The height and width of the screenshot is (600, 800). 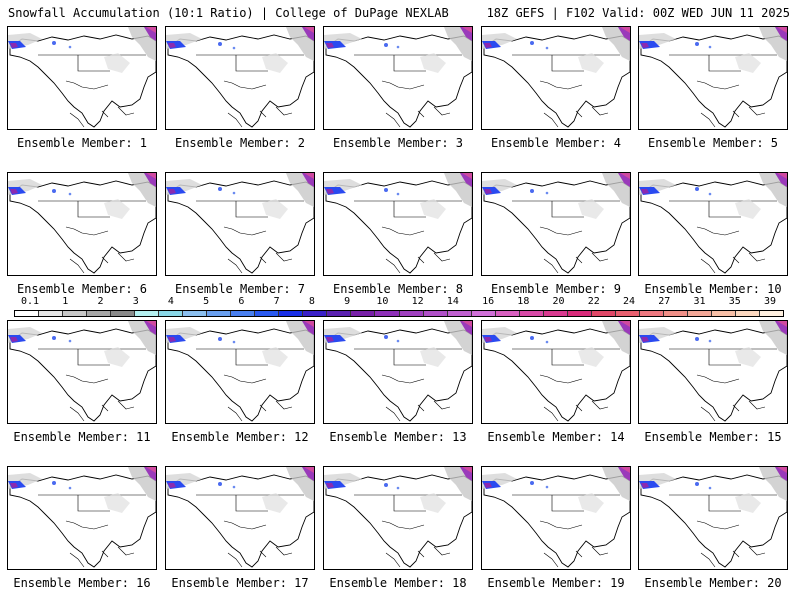 I want to click on colorbar-tick-label: 2, so click(x=100, y=301).